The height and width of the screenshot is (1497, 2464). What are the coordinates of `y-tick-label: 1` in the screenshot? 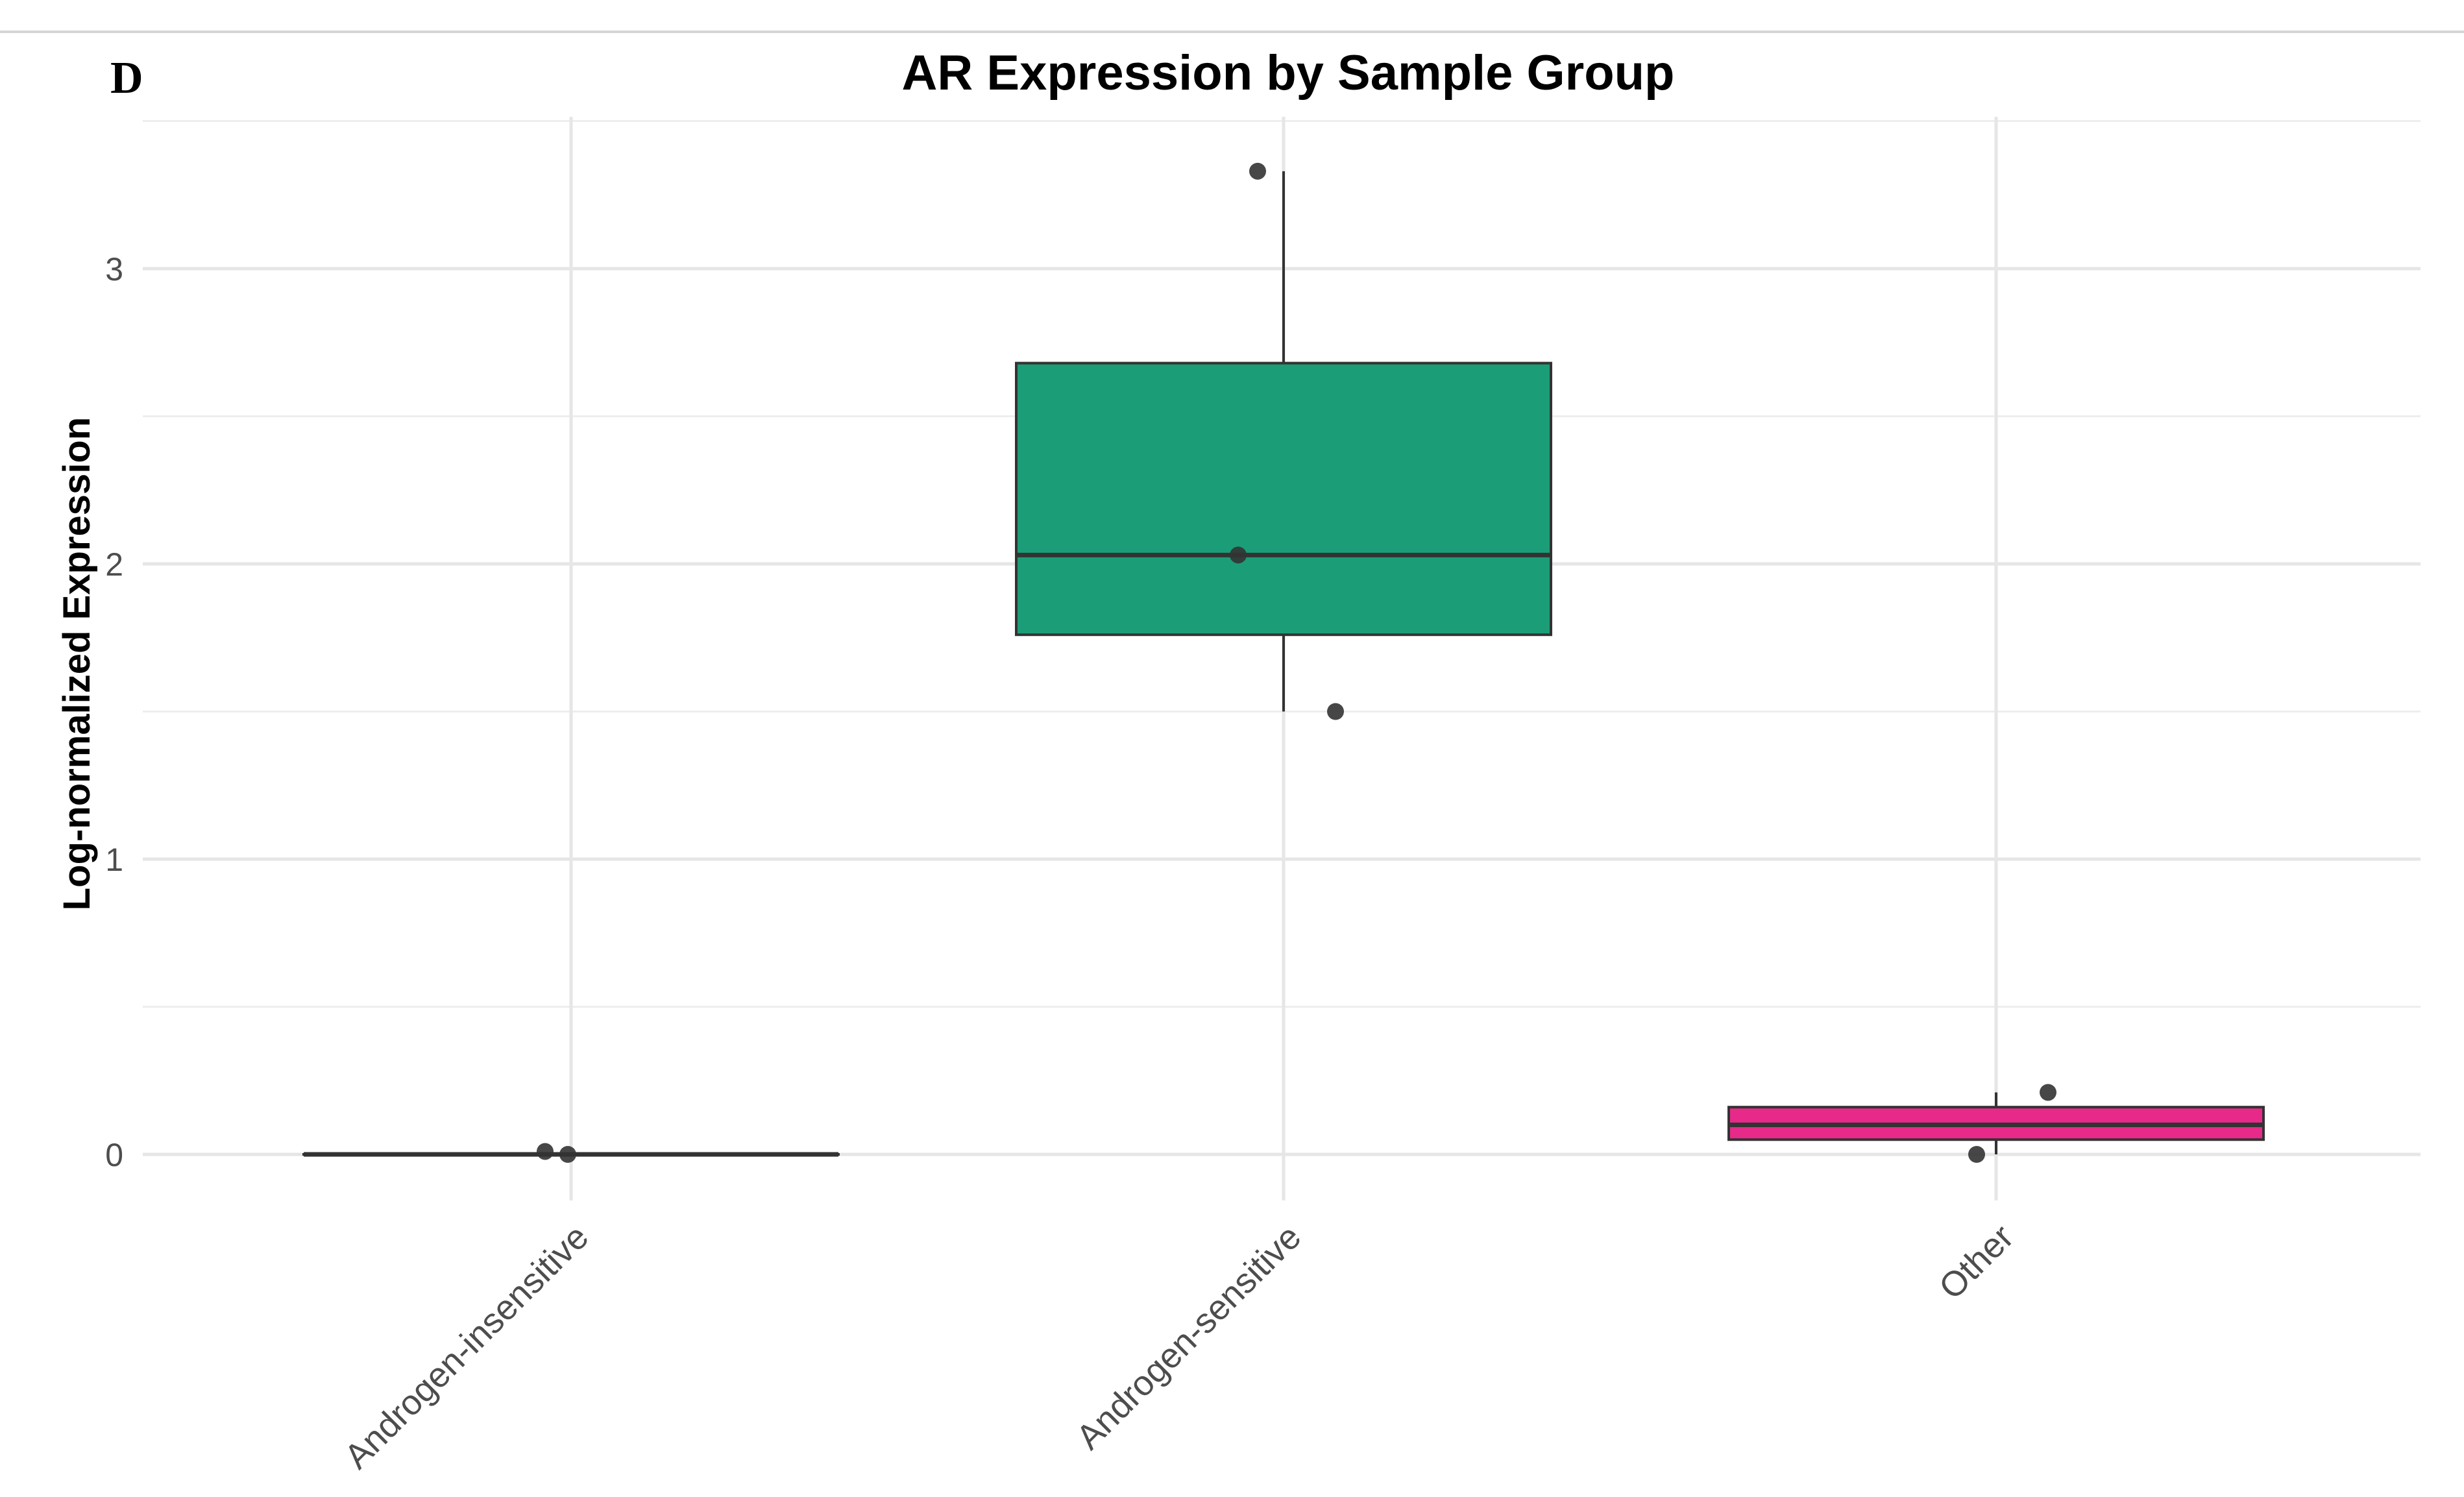 It's located at (114, 860).